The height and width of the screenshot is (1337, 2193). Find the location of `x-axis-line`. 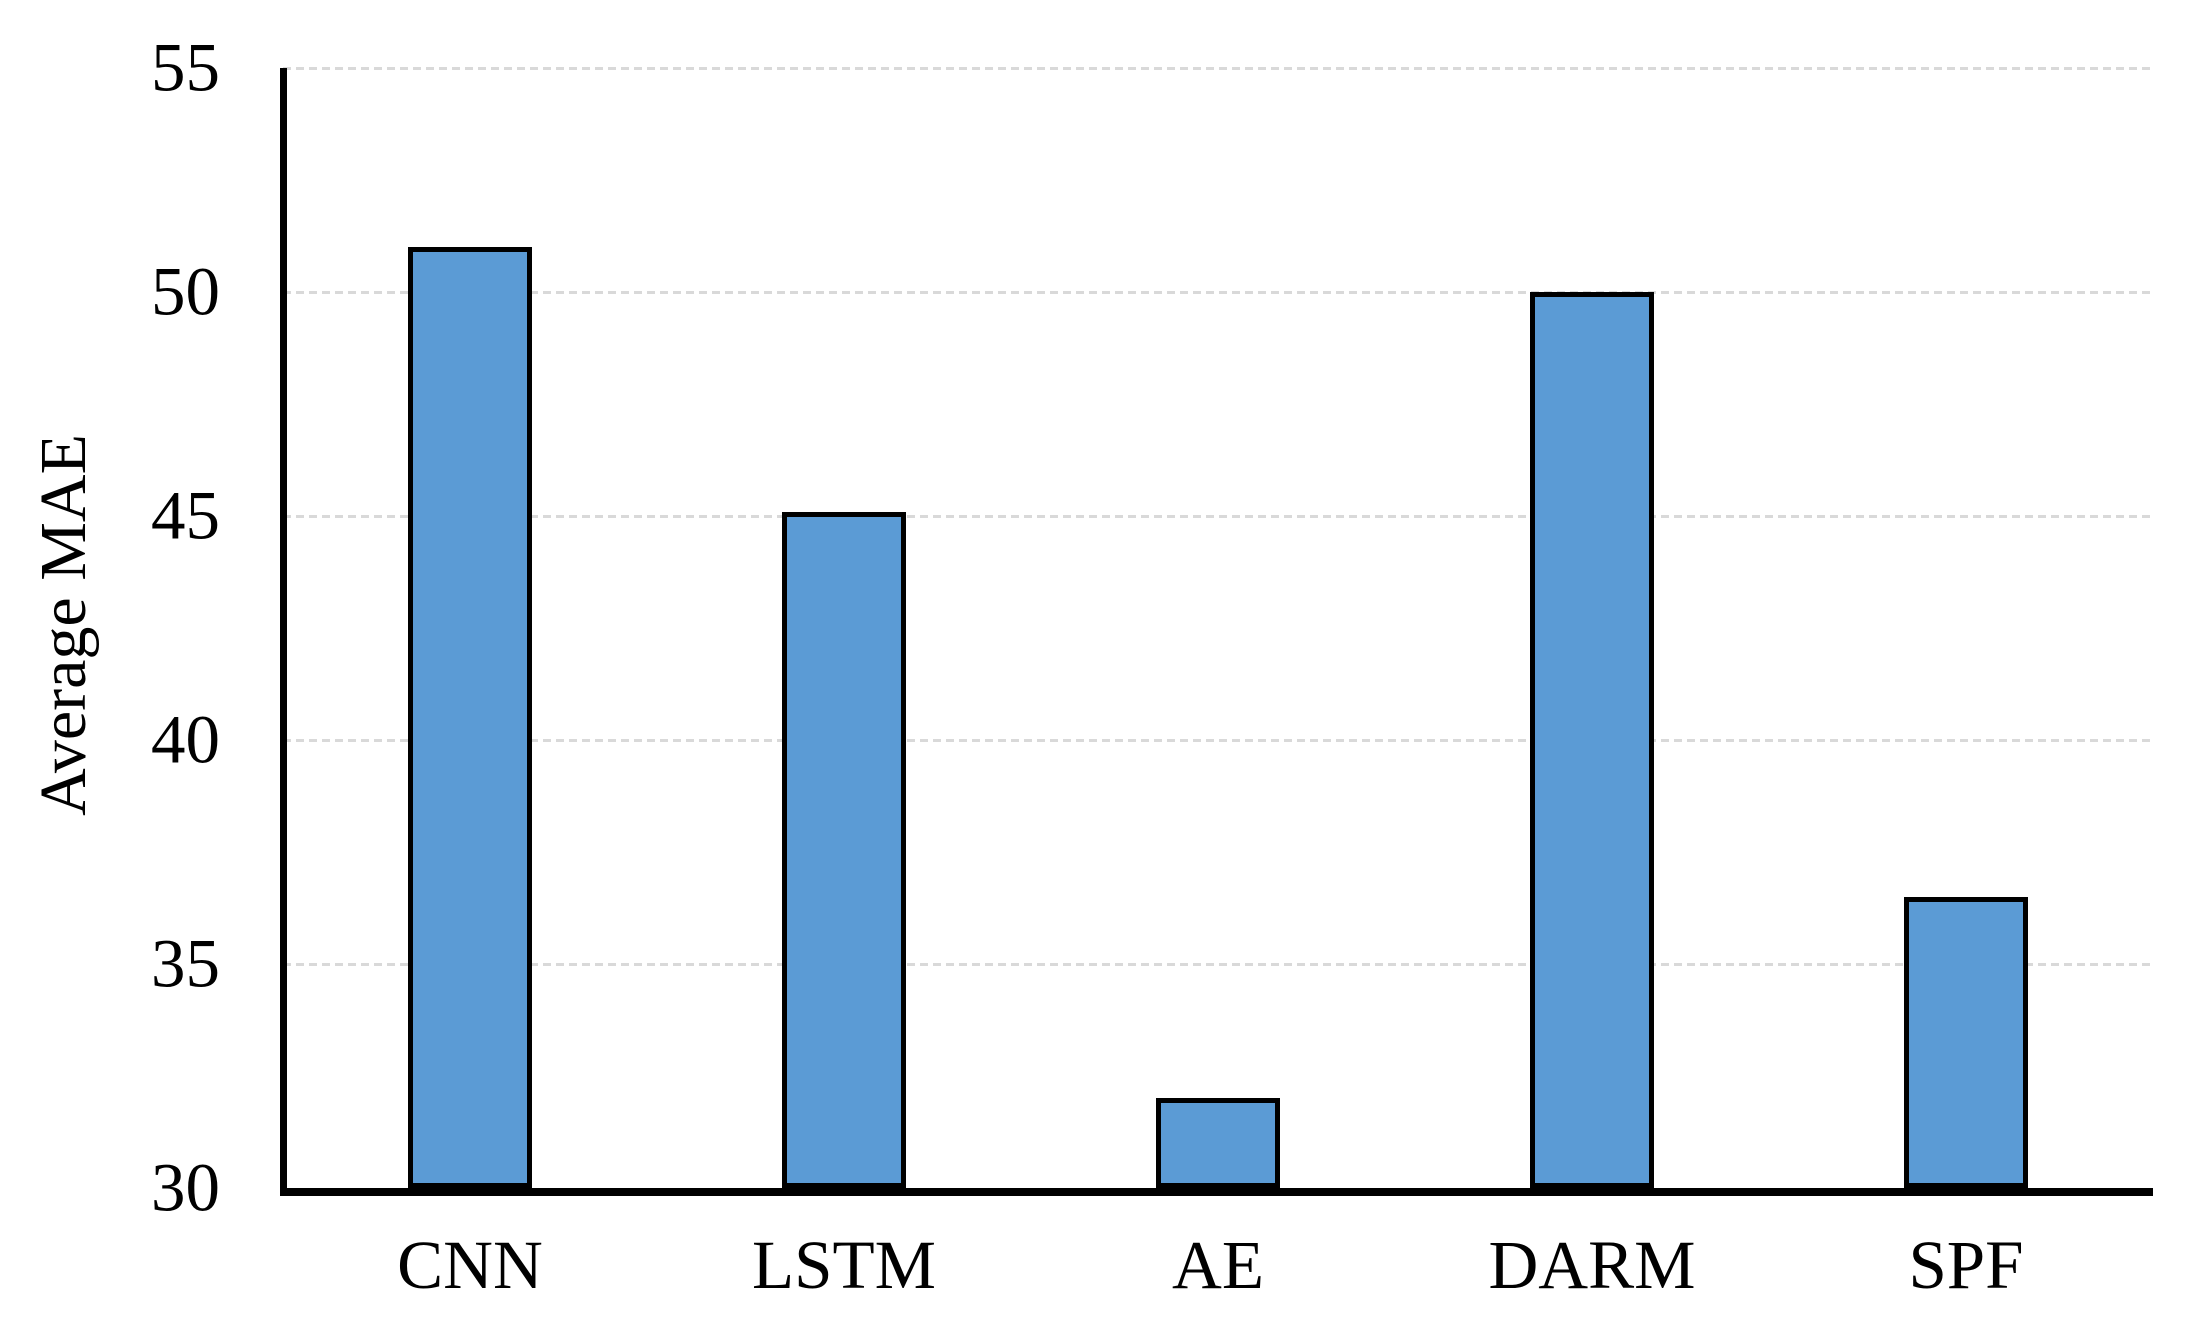

x-axis-line is located at coordinates (1216, 1192).